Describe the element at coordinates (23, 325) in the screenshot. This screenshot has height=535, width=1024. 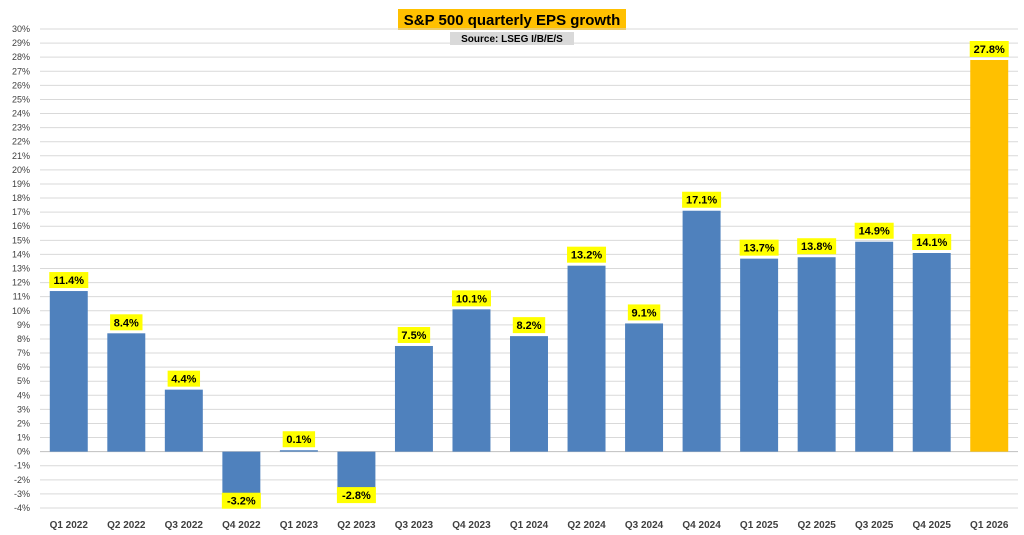
I see `y-tick-label: 9%` at that location.